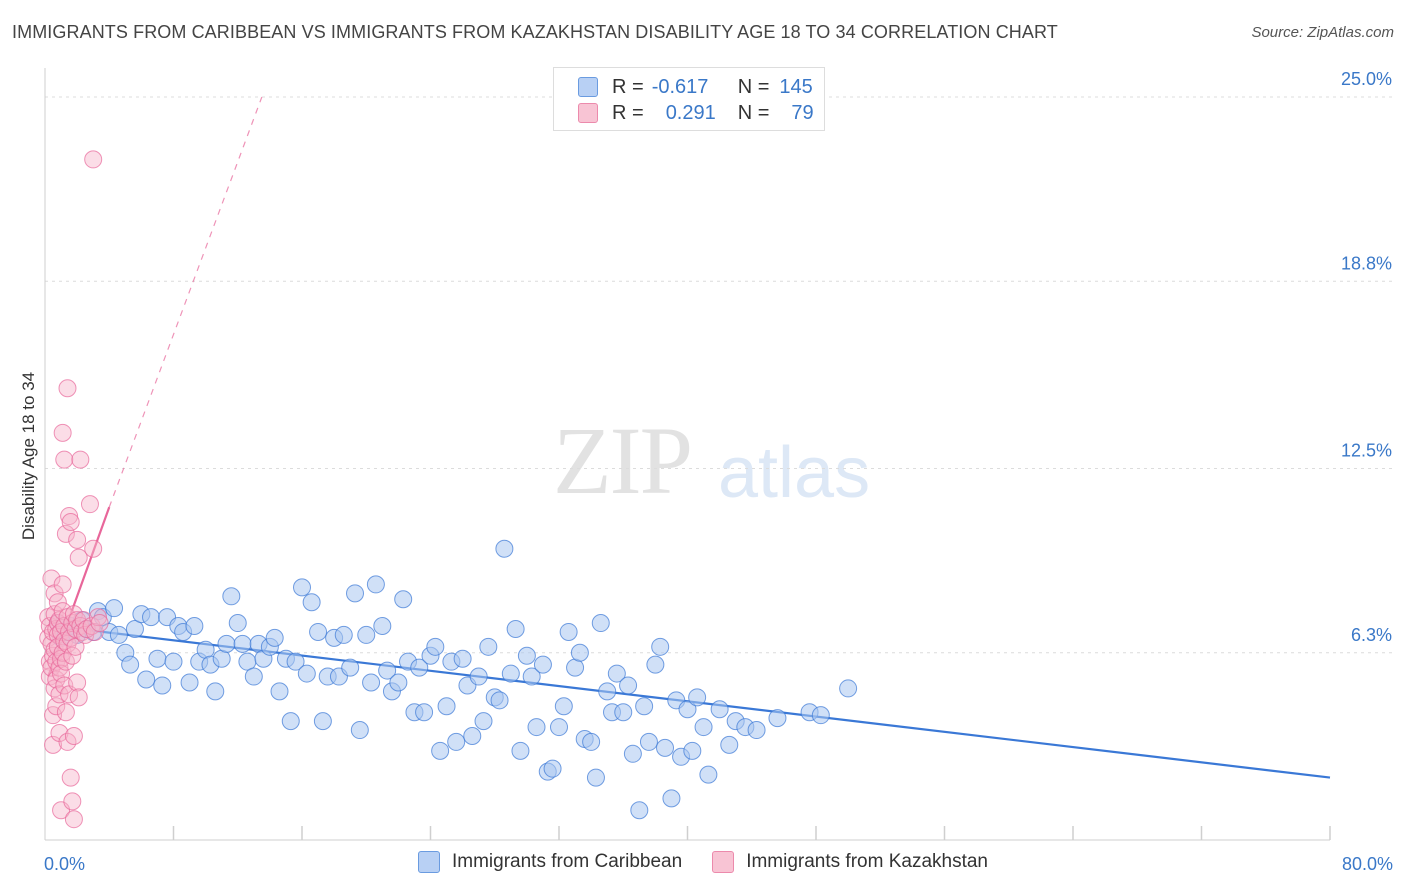 The width and height of the screenshot is (1406, 892). Describe the element at coordinates (696, 113) in the screenshot. I see `legend-row-kazakhstan: R = 0.291 N = 79` at that location.